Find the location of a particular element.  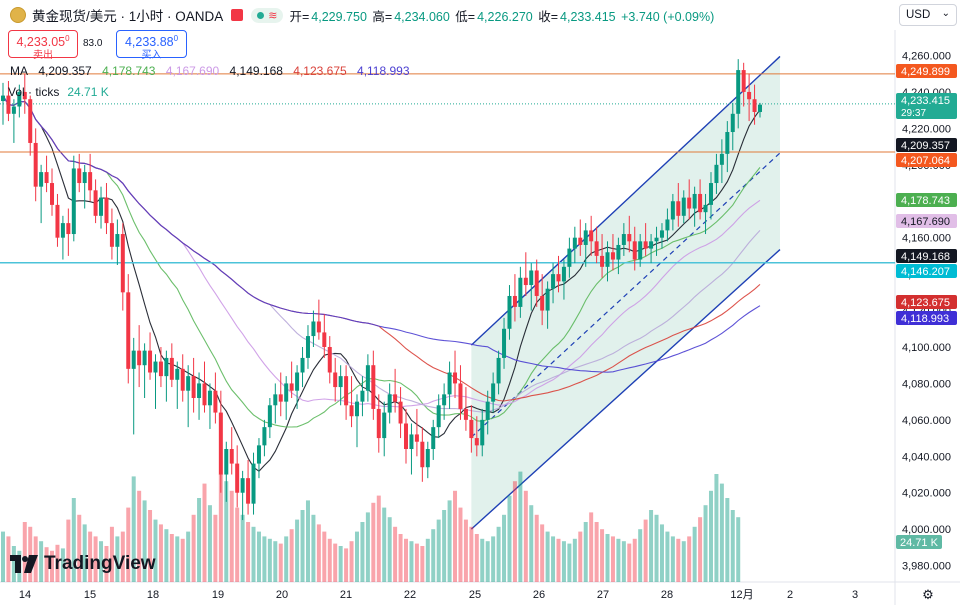

buy-button: 4,233.880 买入 is located at coordinates (151, 45).